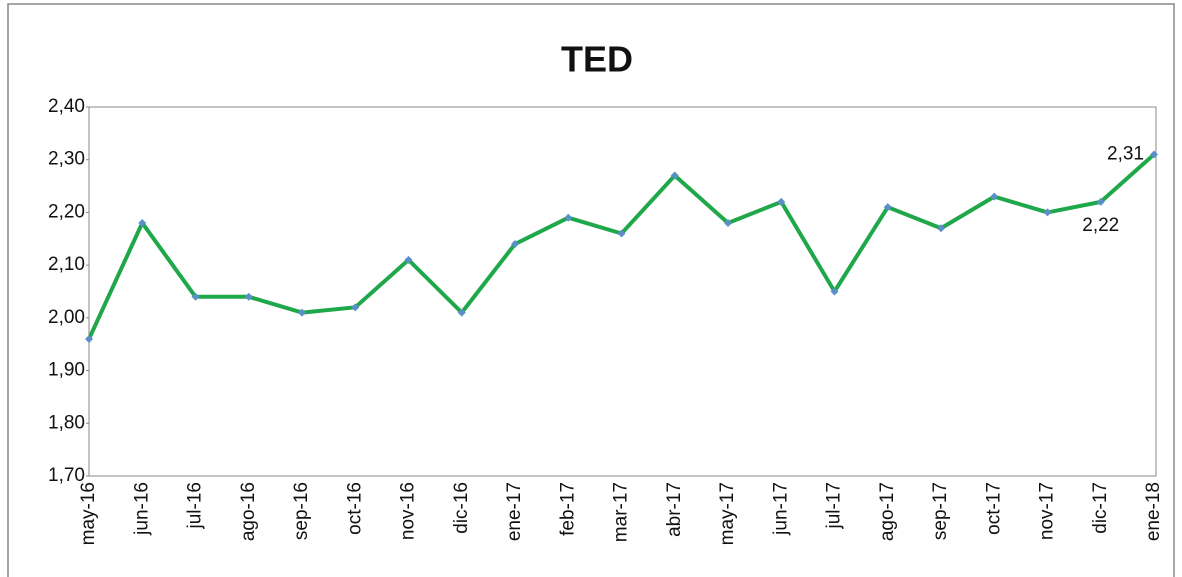  What do you see at coordinates (1153, 511) in the screenshot?
I see `x-tick-label: ene-18` at bounding box center [1153, 511].